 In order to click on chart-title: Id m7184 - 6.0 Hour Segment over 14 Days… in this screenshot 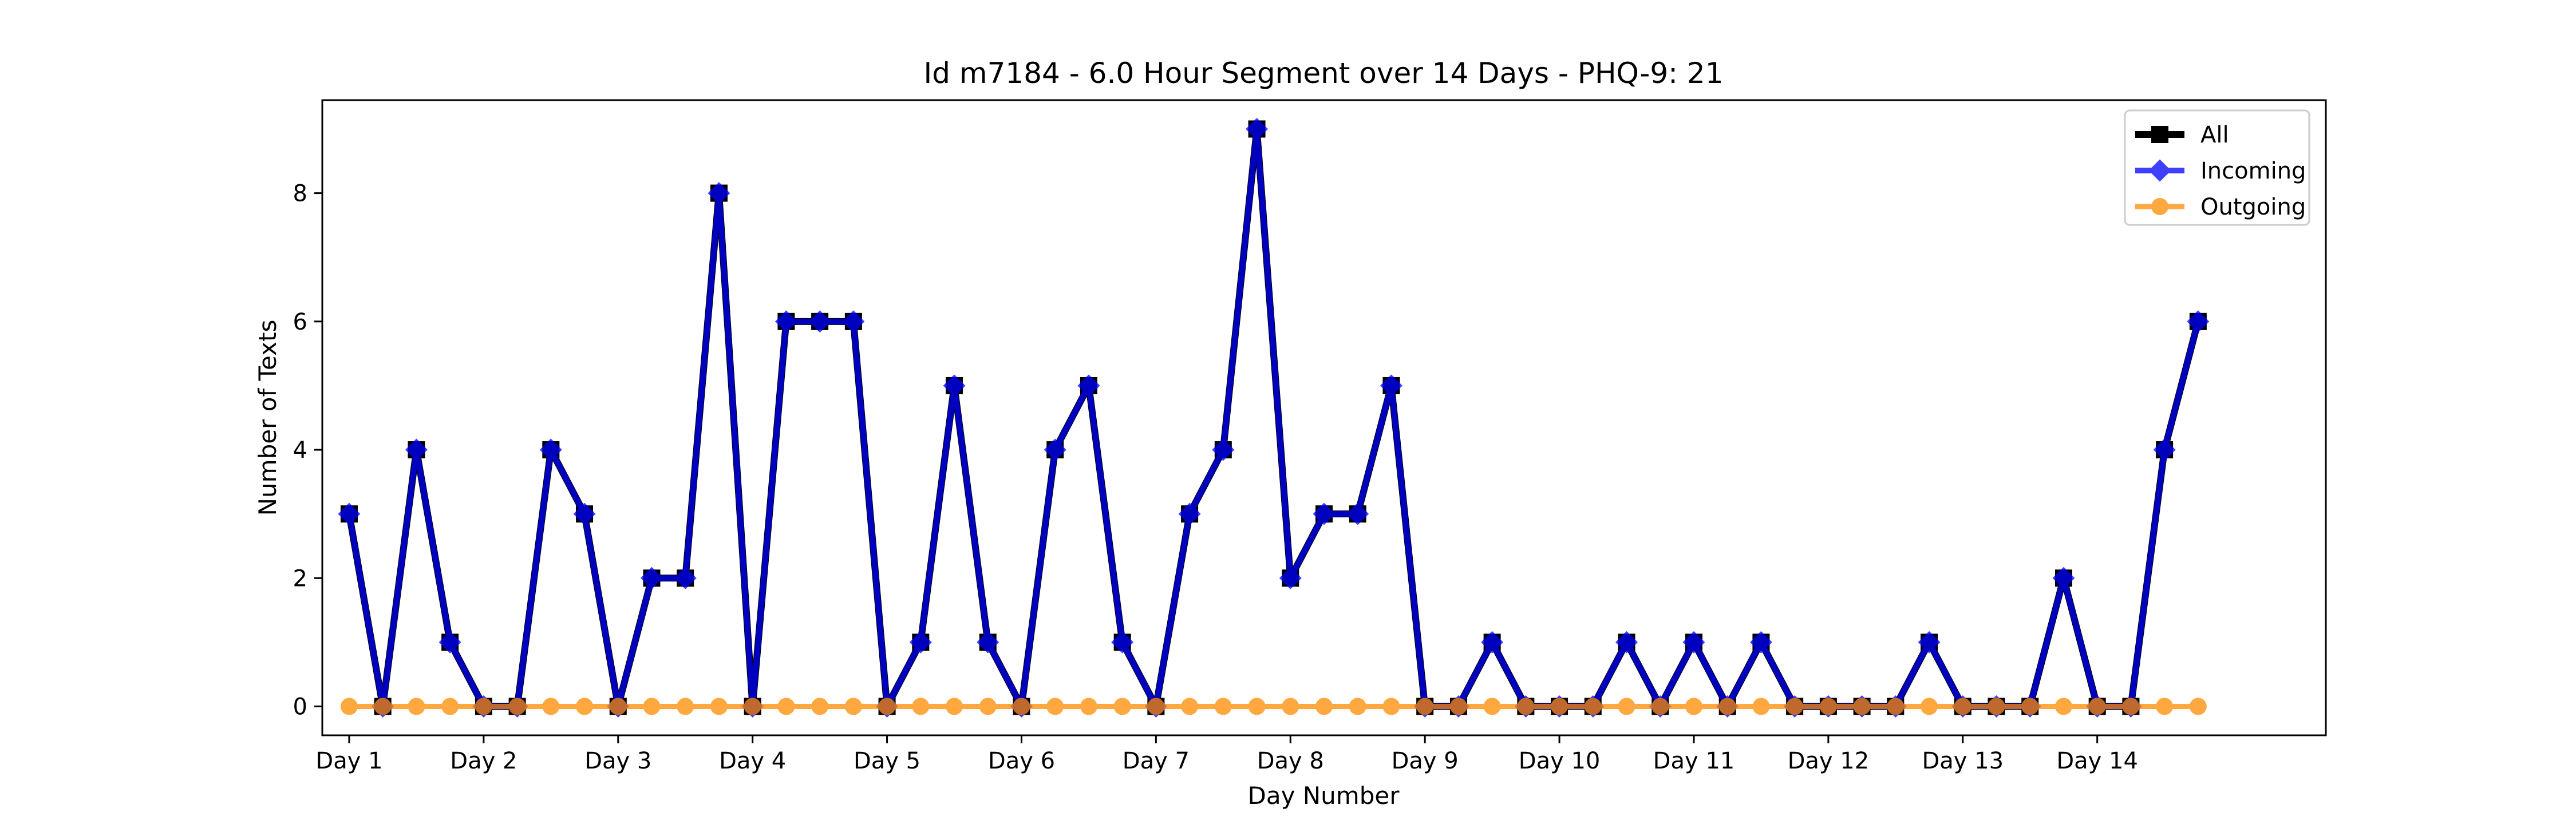, I will do `click(1323, 73)`.